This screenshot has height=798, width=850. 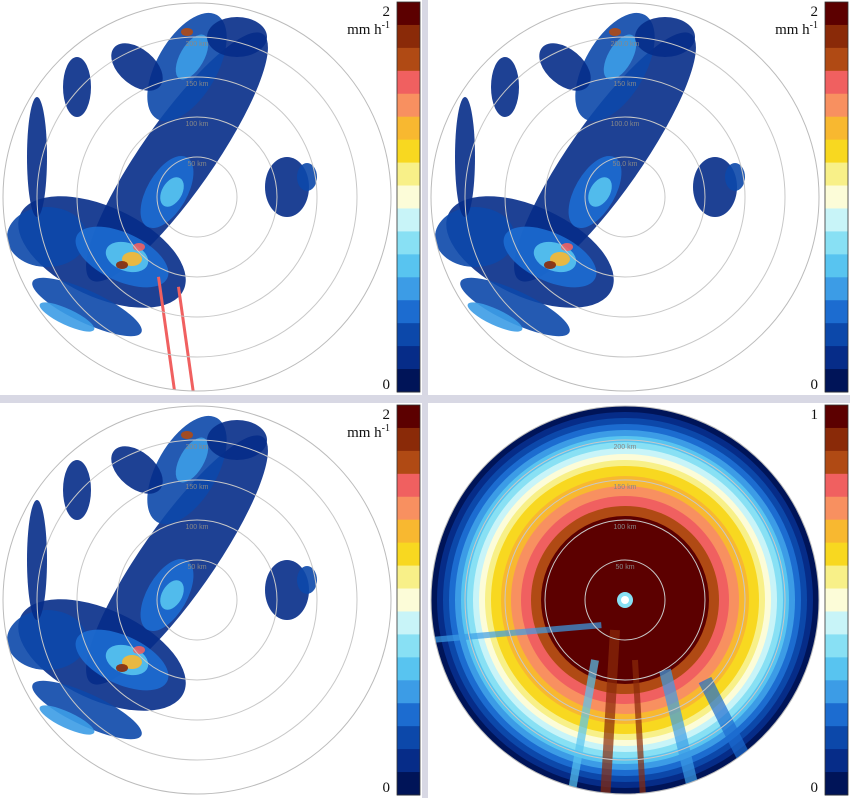 I want to click on range-label: 100.0 km, so click(x=625, y=124).